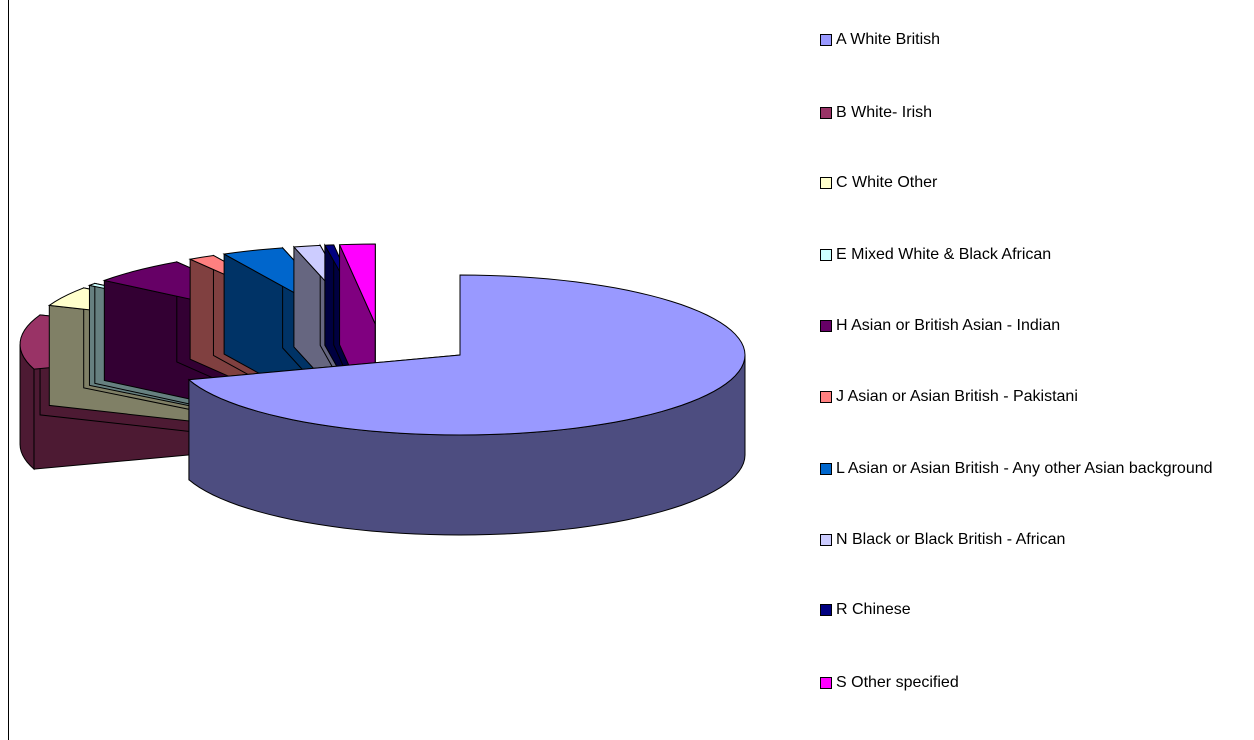  What do you see at coordinates (873, 609) in the screenshot?
I see `legend-label: R Chinese` at bounding box center [873, 609].